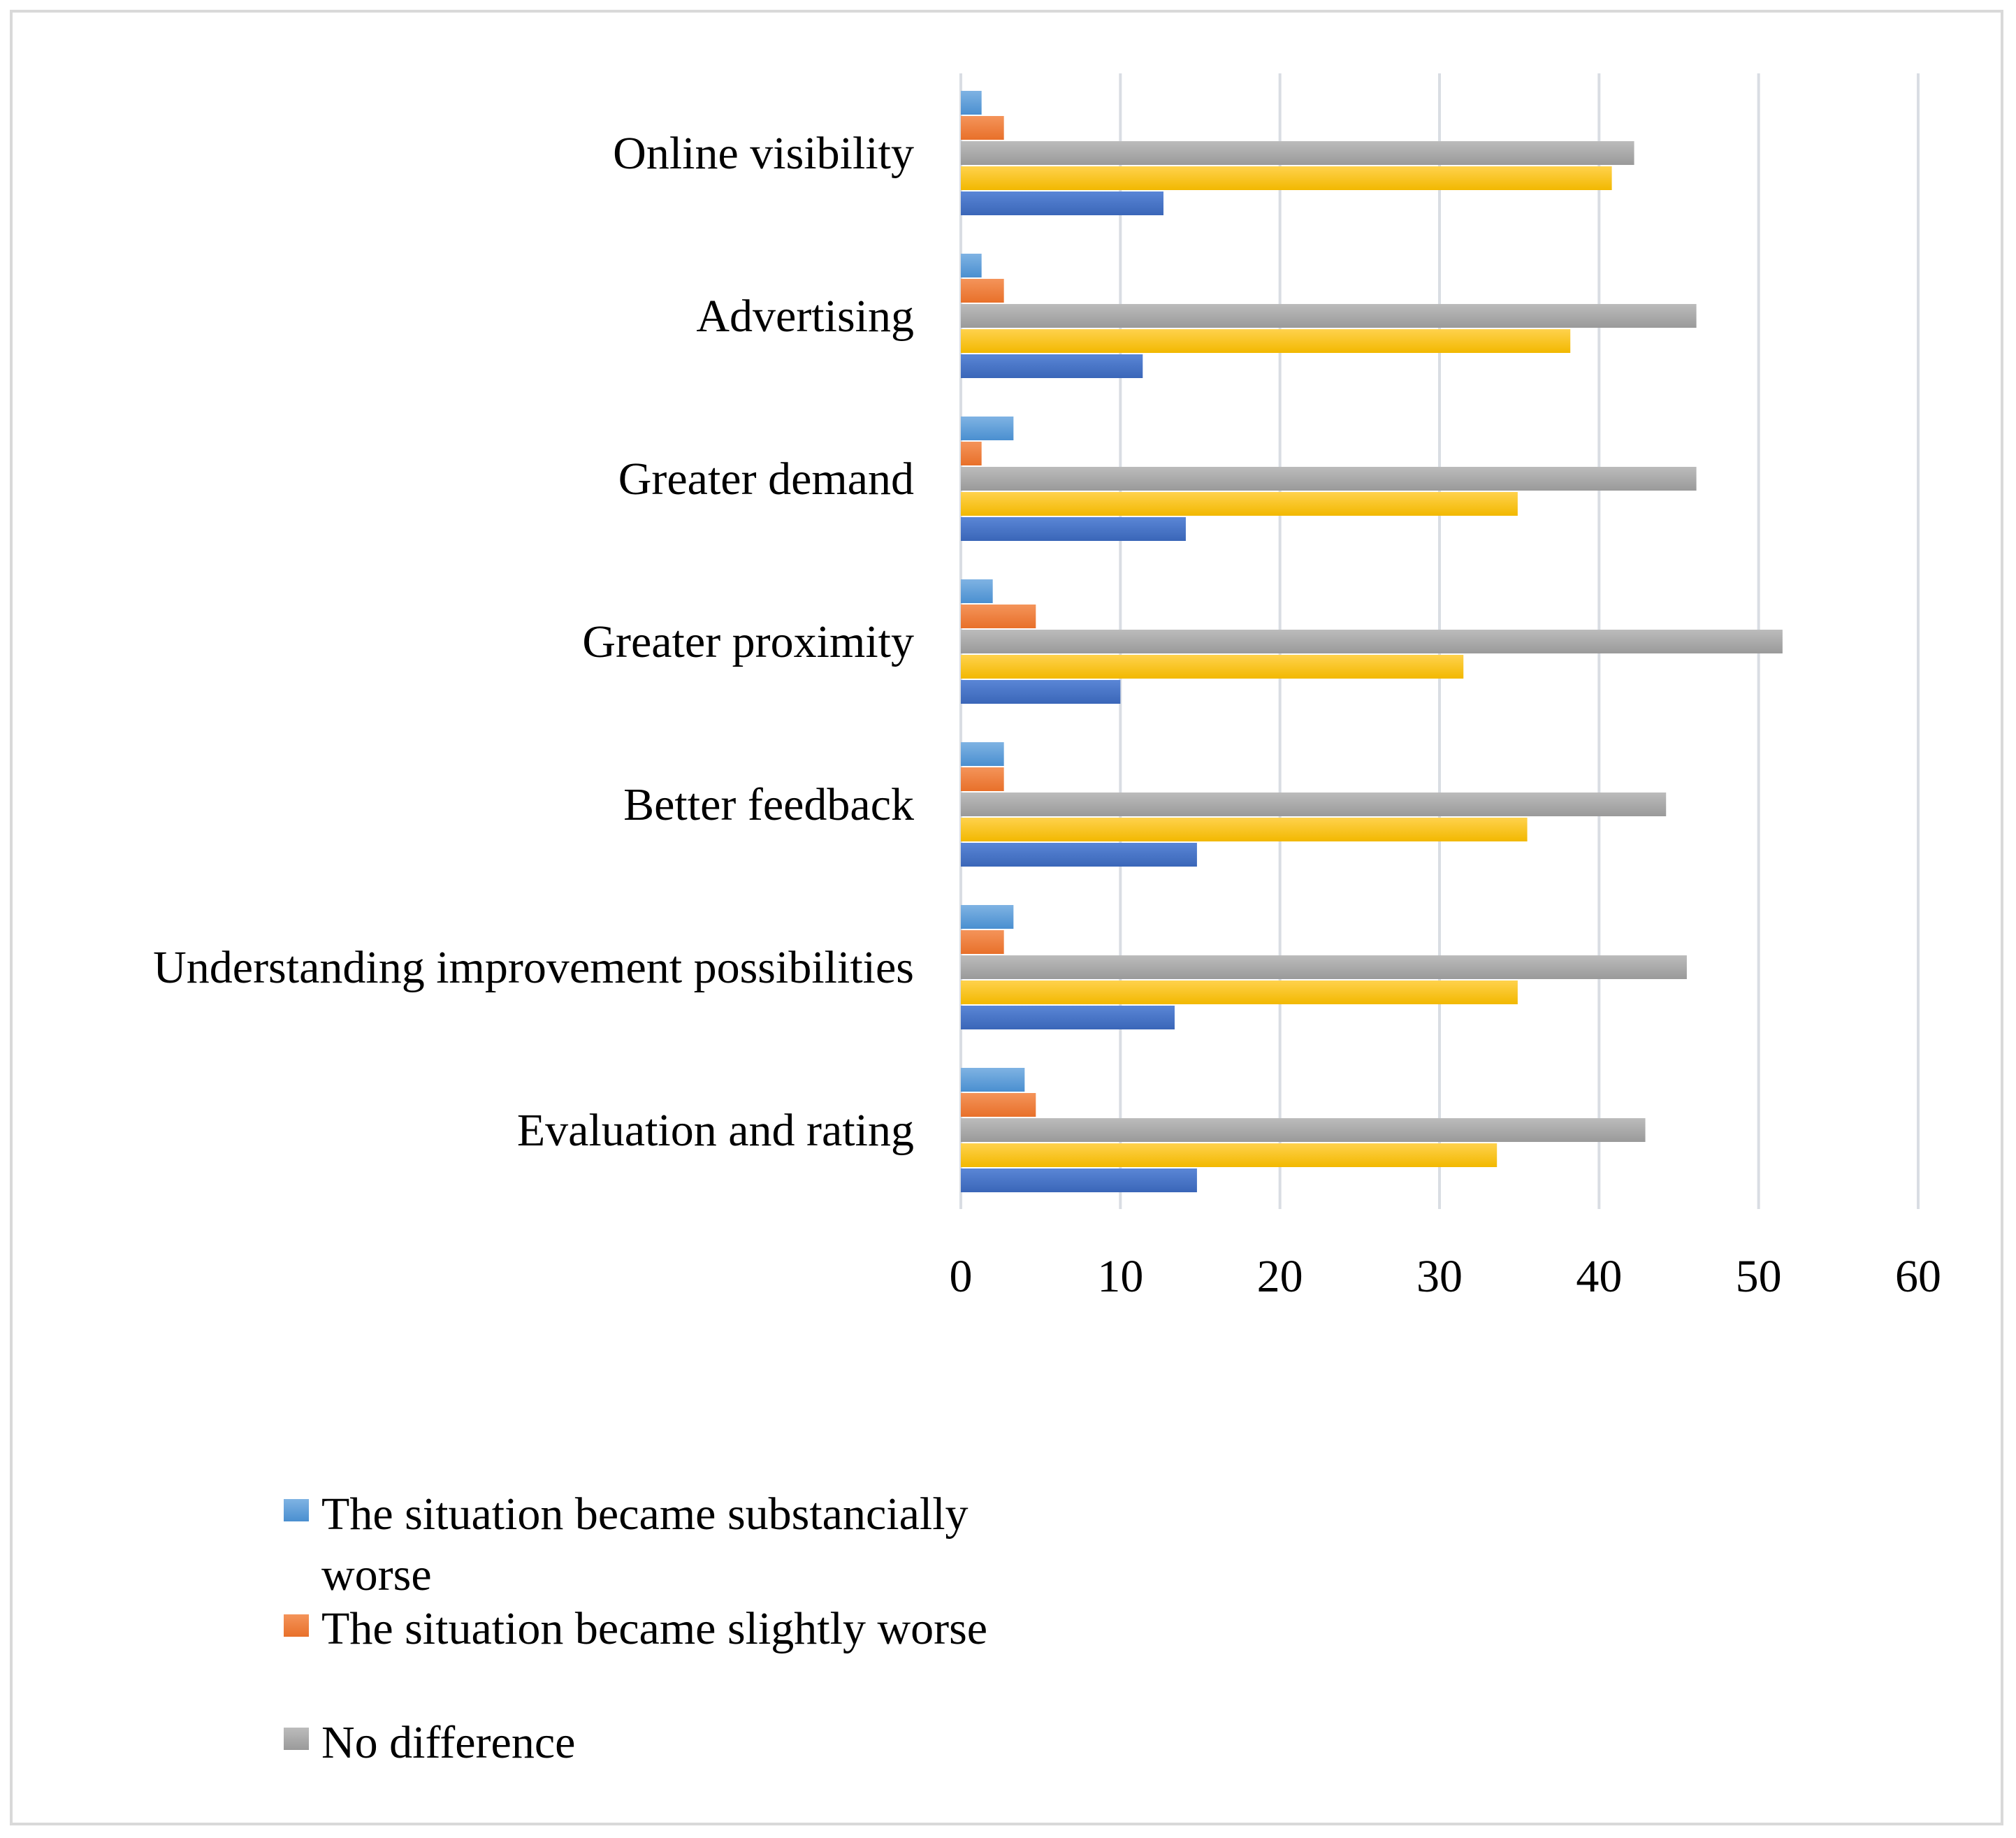 The height and width of the screenshot is (1838, 2016). Describe the element at coordinates (1759, 1277) in the screenshot. I see `x-tick-label: 50` at that location.